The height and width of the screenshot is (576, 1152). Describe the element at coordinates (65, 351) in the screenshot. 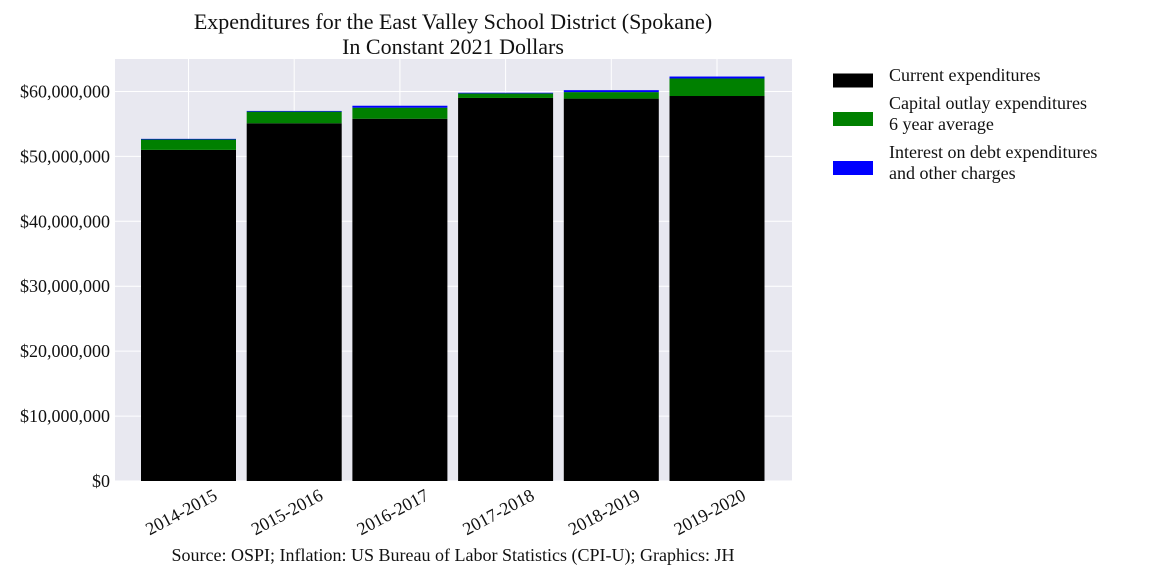

I see `y-tick-label: $20,000,000` at that location.